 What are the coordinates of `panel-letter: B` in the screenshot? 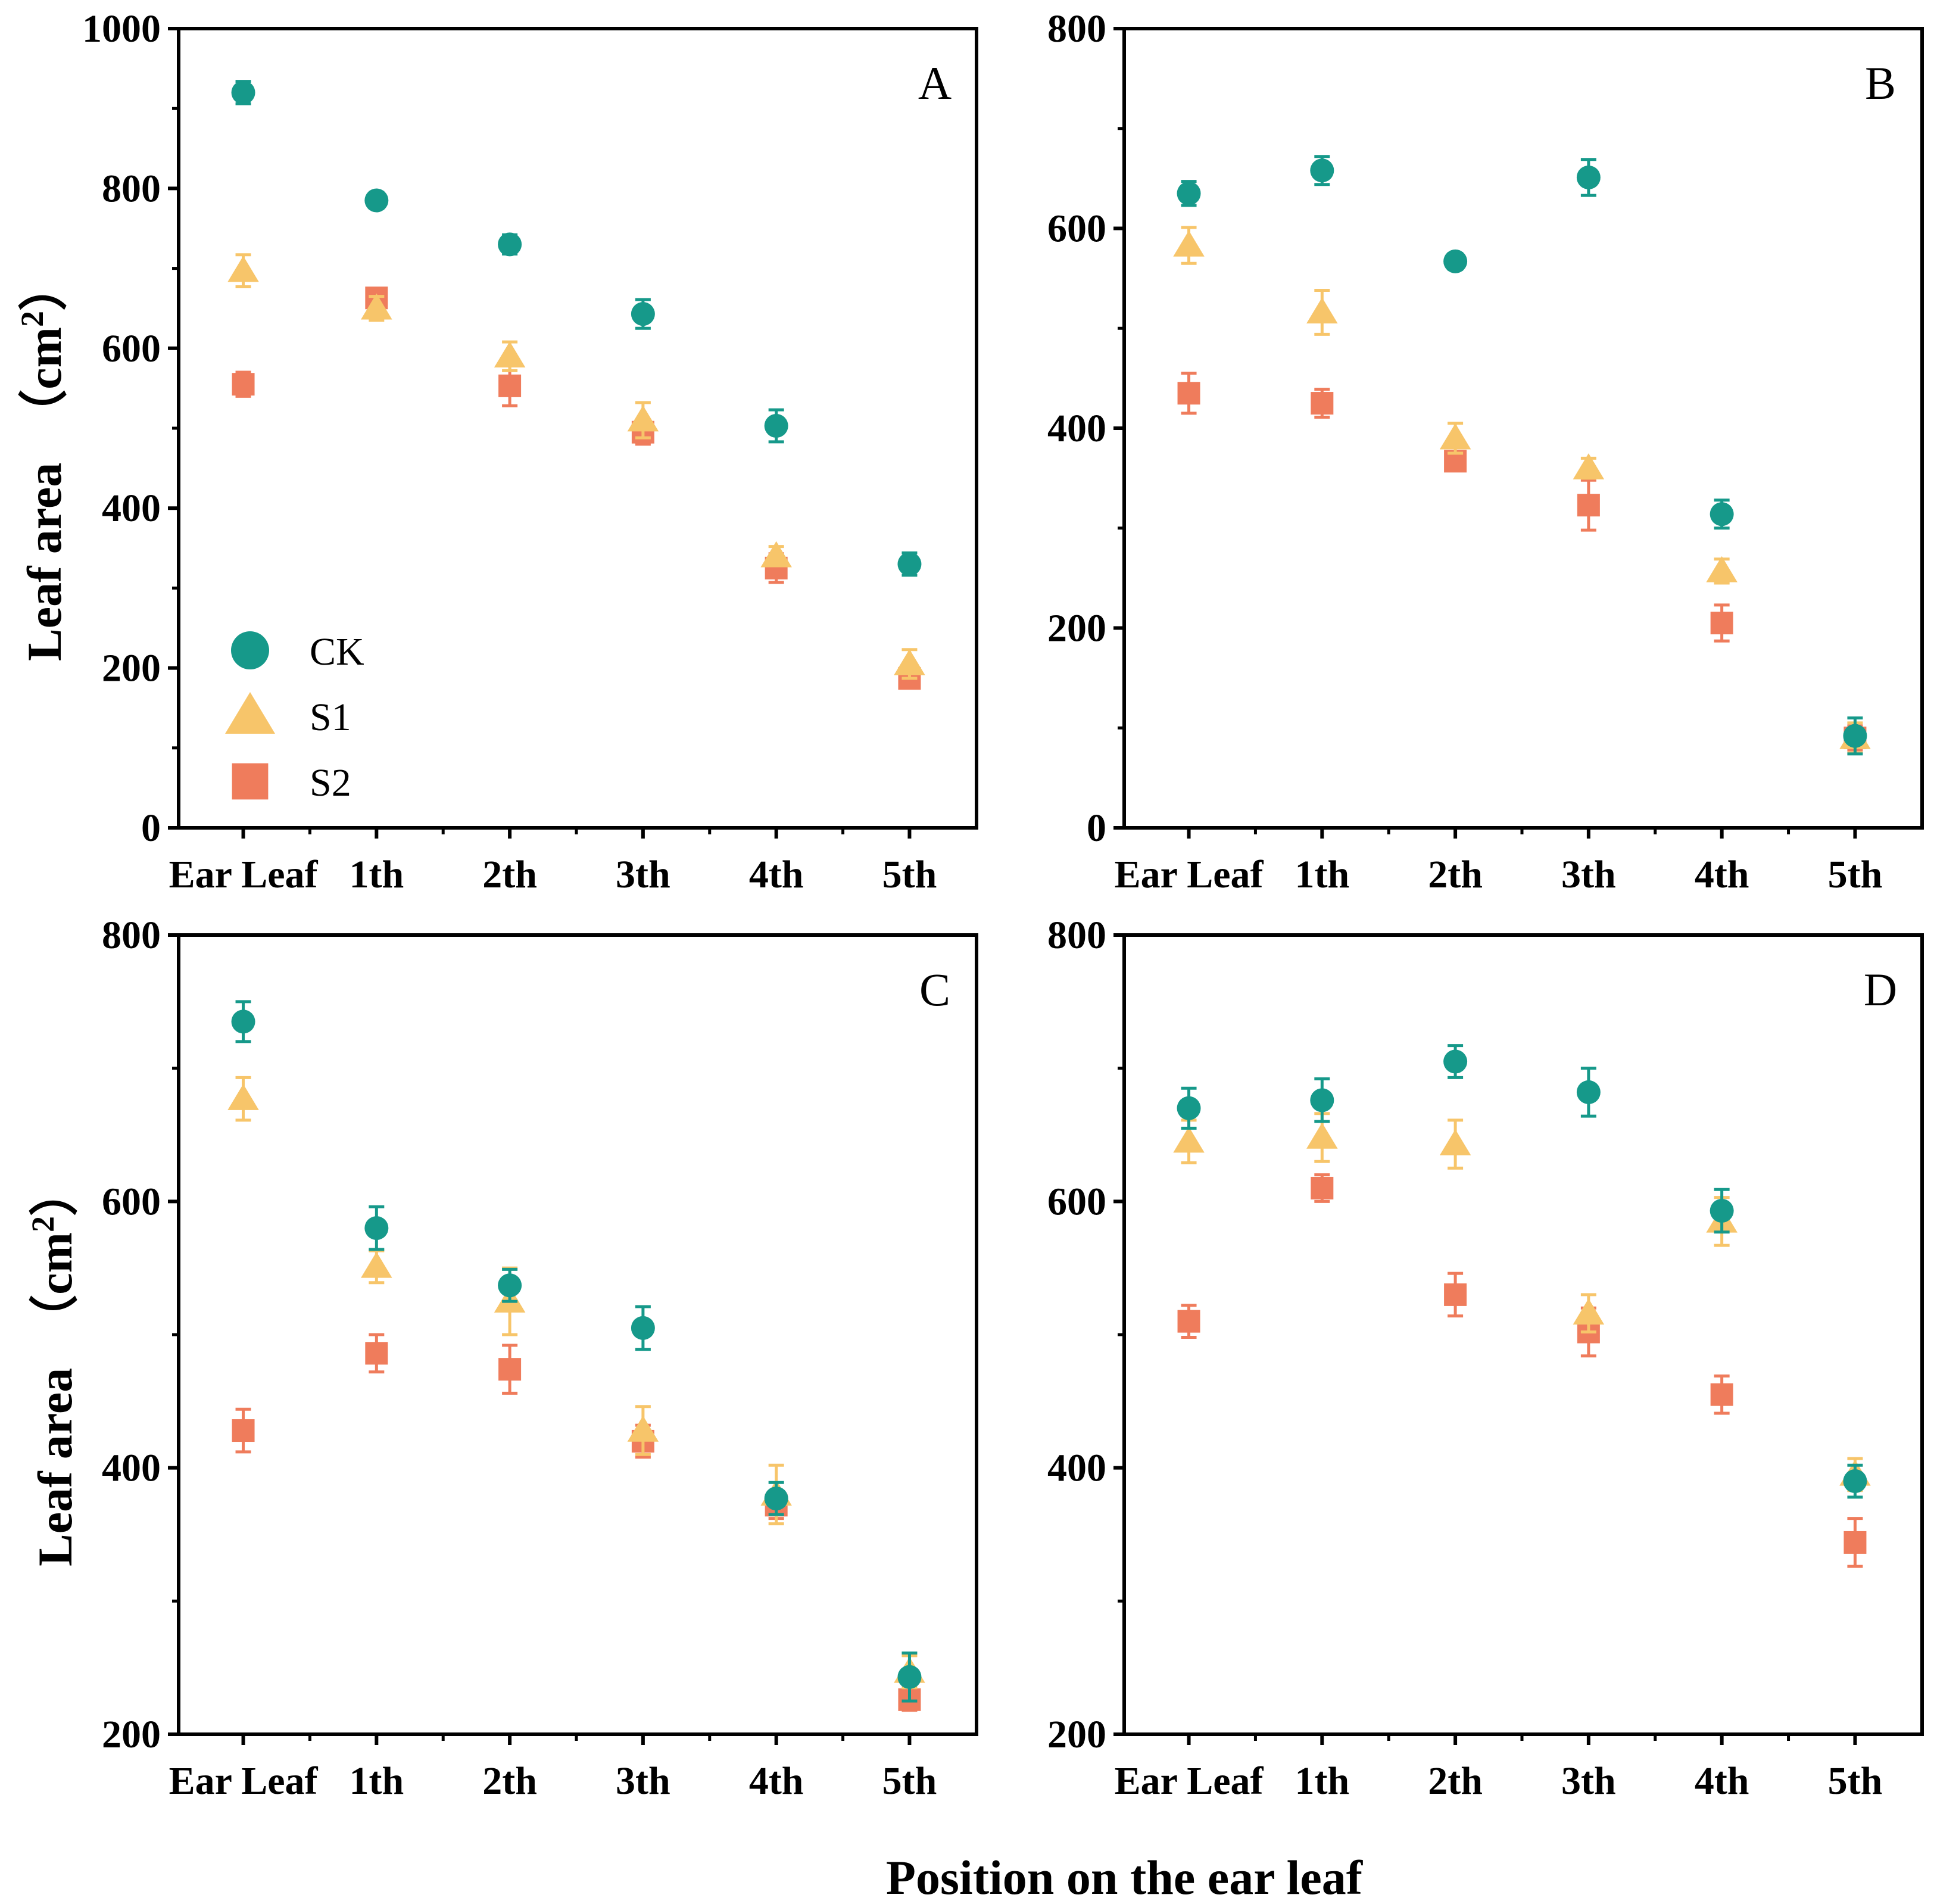 It's located at (1880, 83).